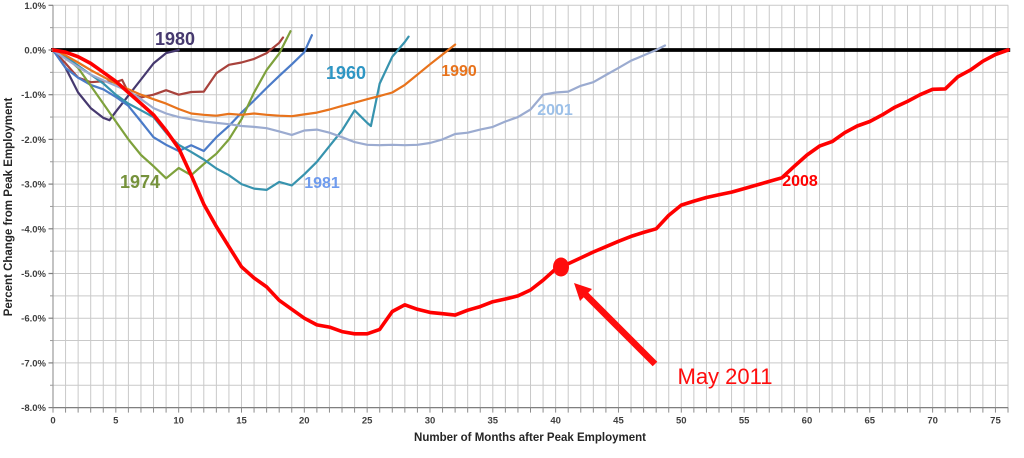  I want to click on series-label-2008: 2008, so click(800, 181).